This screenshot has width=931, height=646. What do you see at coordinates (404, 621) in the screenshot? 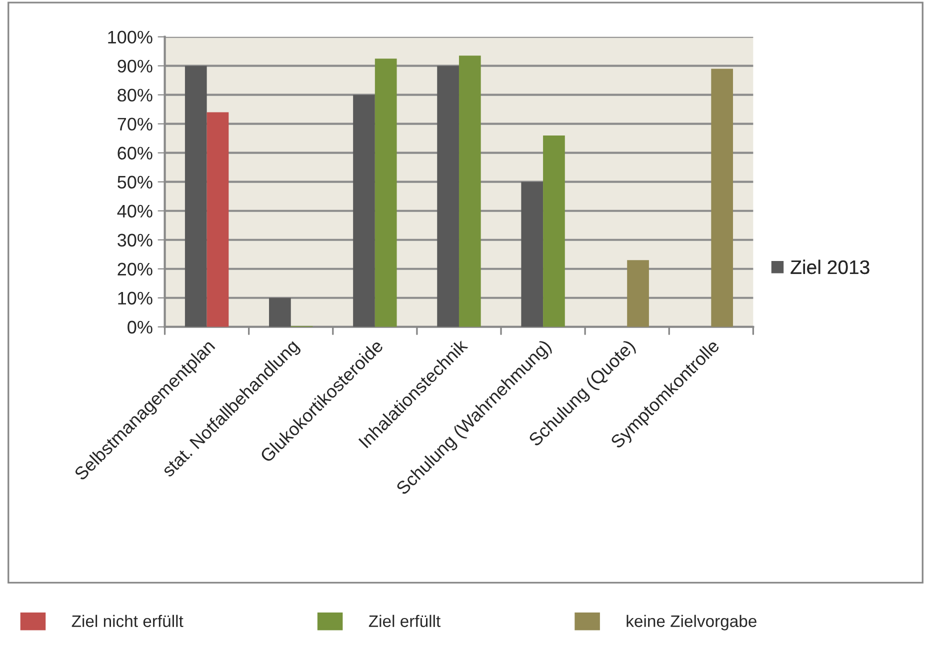
I see `legend-label: Ziel erfüllt` at bounding box center [404, 621].